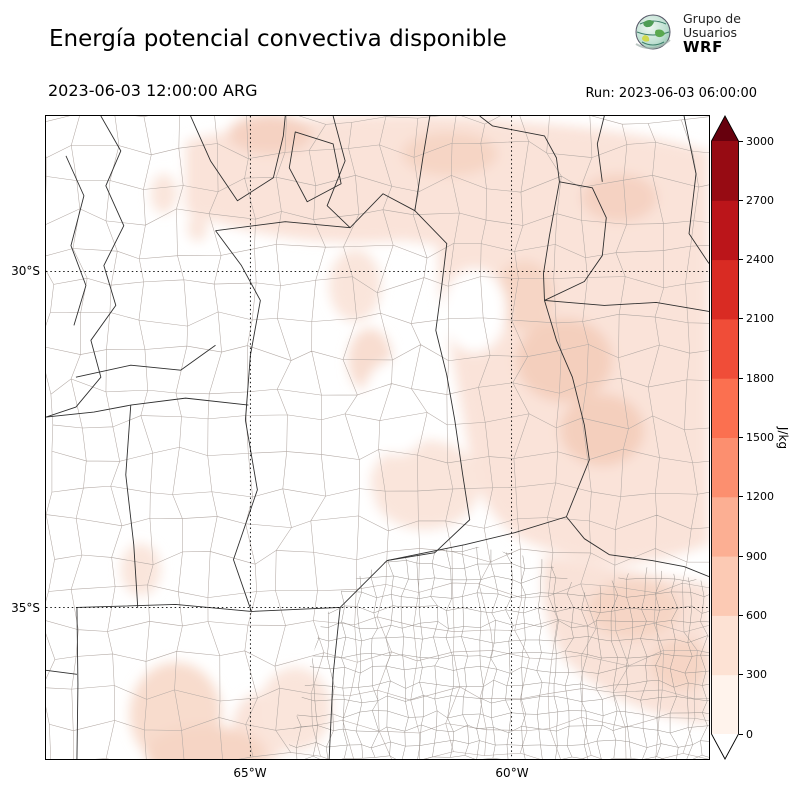 This screenshot has height=800, width=800. Describe the element at coordinates (671, 93) in the screenshot. I see `run-time-label: Run: 2023-06-03 06:00:00` at that location.